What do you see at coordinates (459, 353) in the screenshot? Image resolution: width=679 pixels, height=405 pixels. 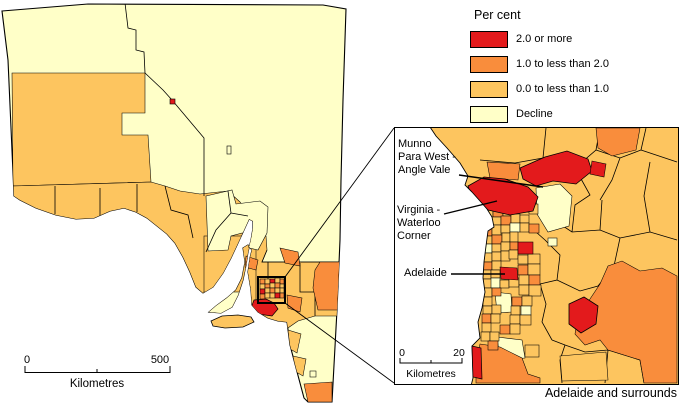 I see `inset-scalebar-end: 20` at bounding box center [459, 353].